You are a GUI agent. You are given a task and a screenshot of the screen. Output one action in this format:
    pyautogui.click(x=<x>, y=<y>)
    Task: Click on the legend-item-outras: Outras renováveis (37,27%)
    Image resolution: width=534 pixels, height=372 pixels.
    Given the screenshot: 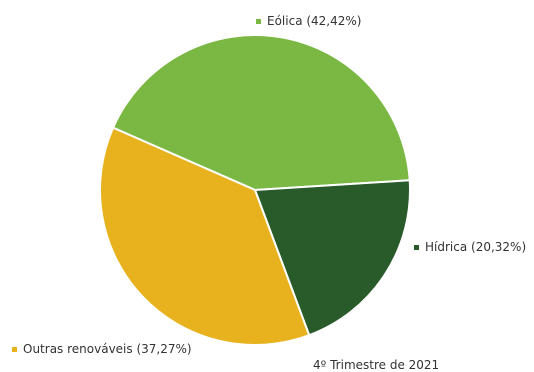 What is the action you would take?
    pyautogui.click(x=102, y=349)
    